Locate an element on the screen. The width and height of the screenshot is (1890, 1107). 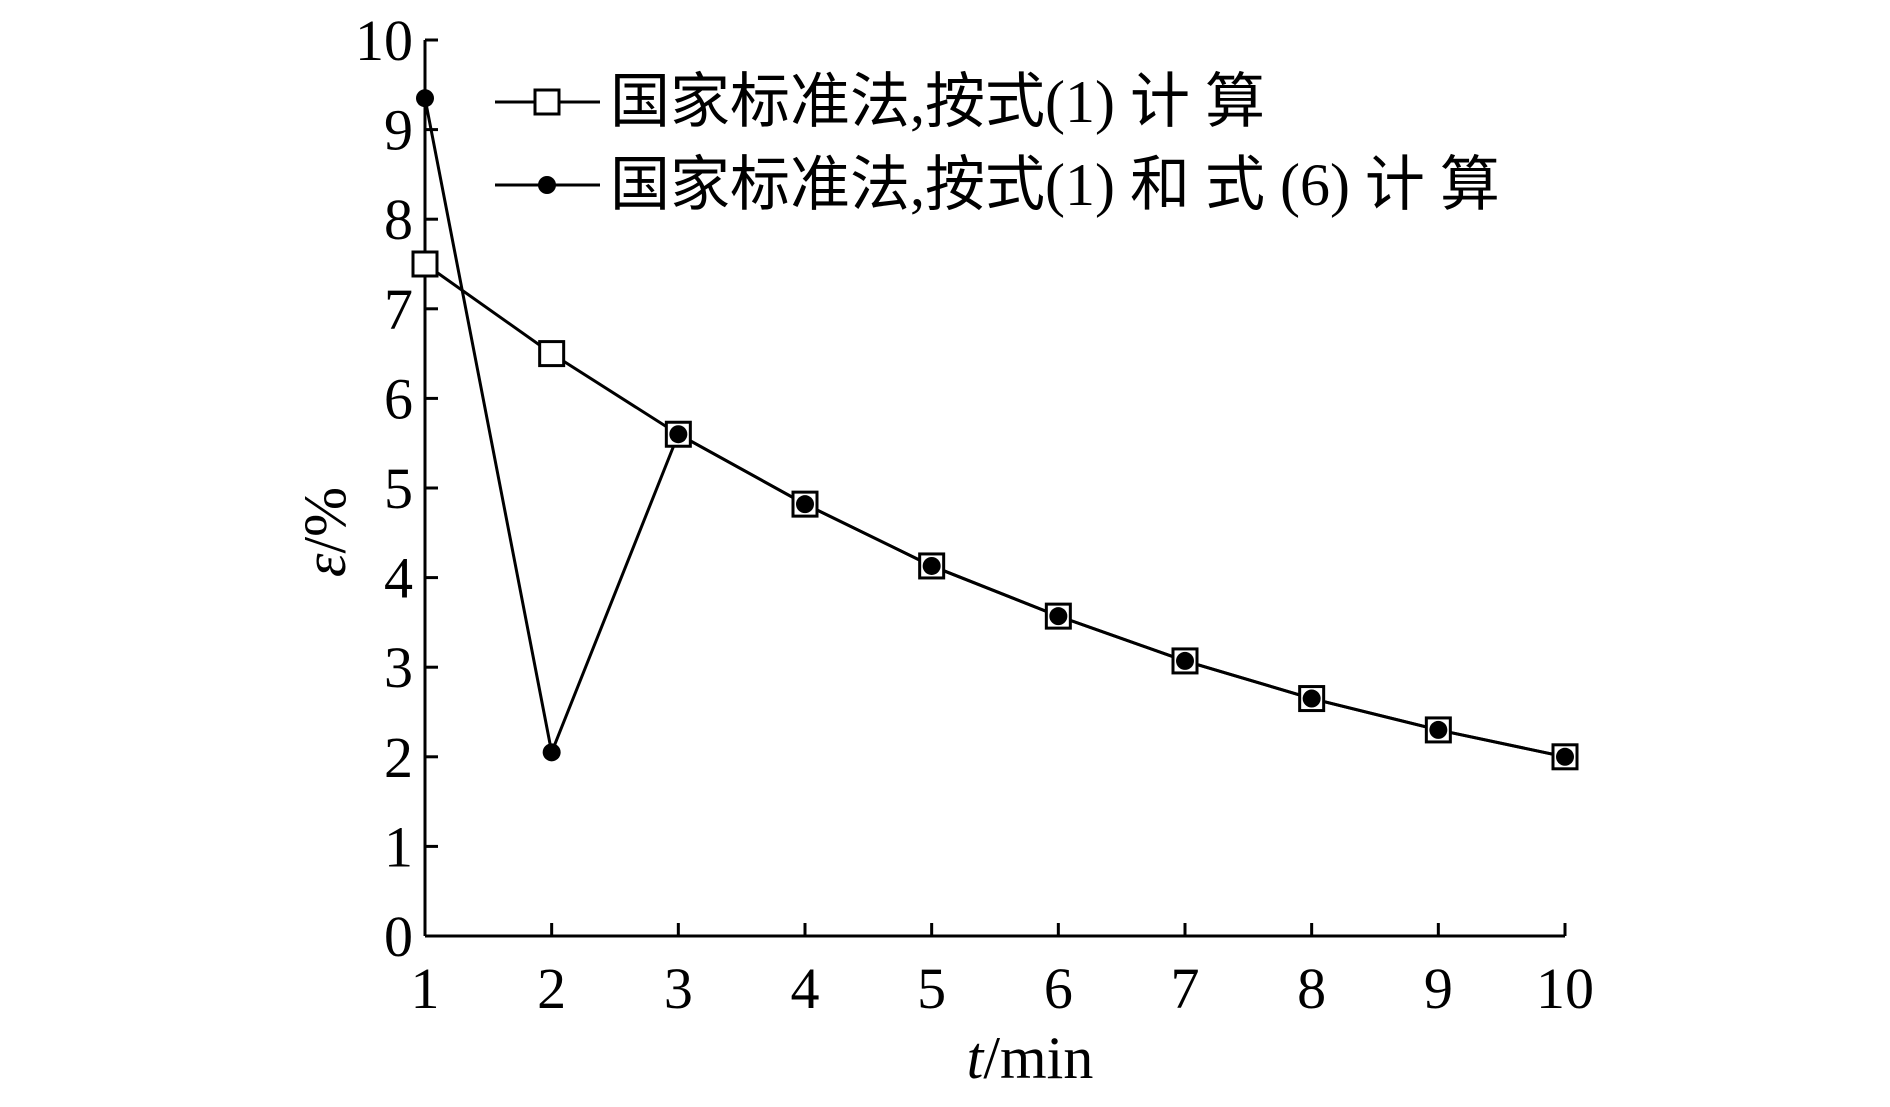
y-tick-label: 1 is located at coordinates (398, 846).